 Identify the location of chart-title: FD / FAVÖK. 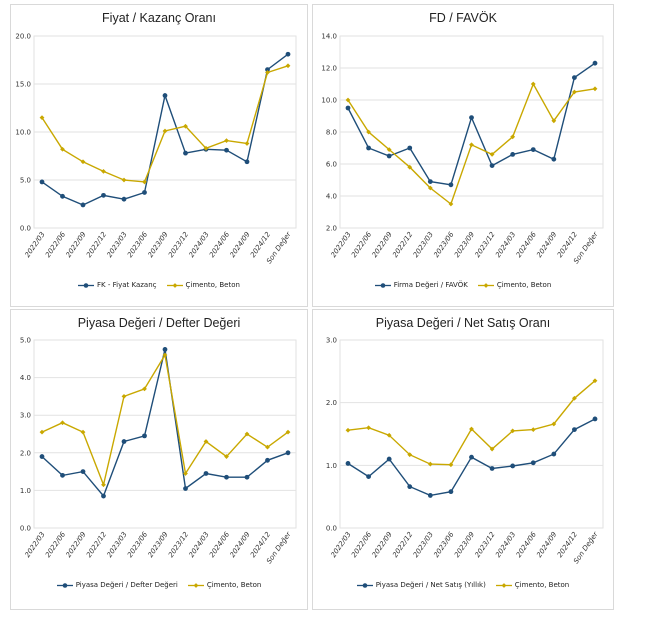
(463, 18).